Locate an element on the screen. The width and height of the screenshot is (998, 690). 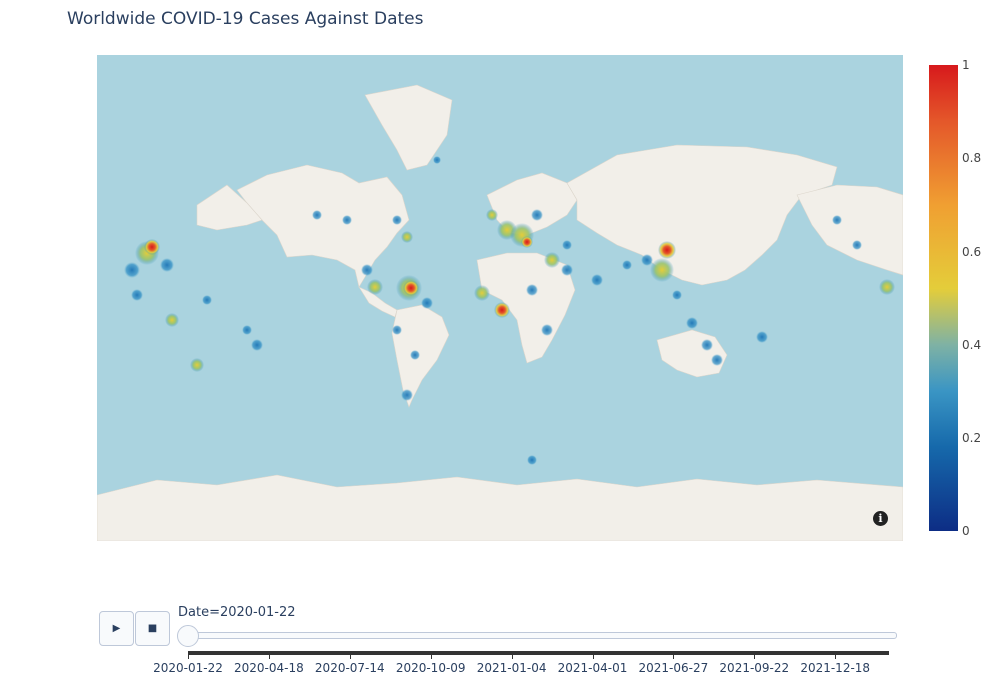
colorbar-tick: 1 is located at coordinates (966, 65).